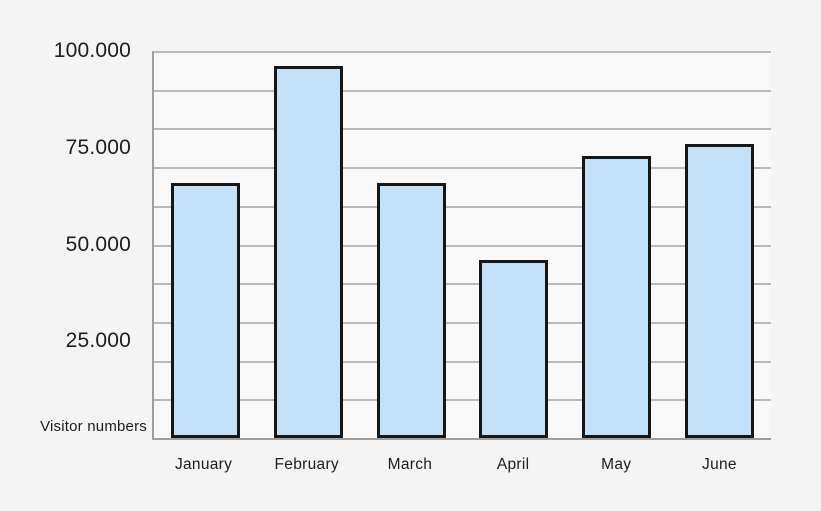  Describe the element at coordinates (461, 465) in the screenshot. I see `x-axis-labels: January February March April May June` at that location.